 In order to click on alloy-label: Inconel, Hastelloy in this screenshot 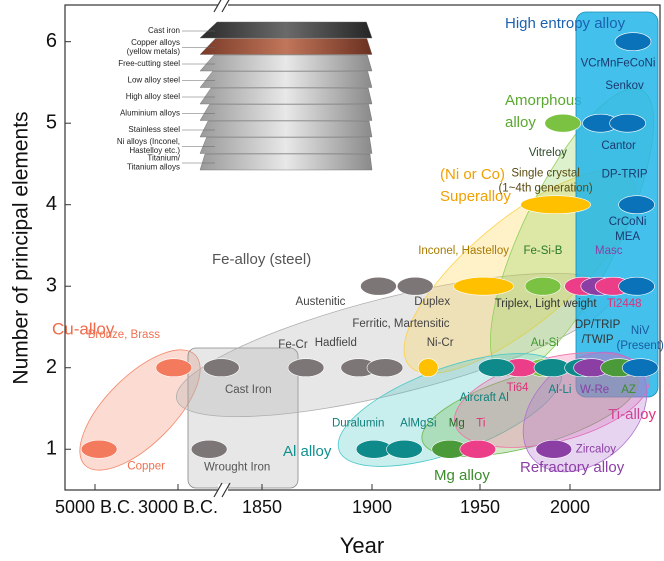, I will do `click(463, 251)`.